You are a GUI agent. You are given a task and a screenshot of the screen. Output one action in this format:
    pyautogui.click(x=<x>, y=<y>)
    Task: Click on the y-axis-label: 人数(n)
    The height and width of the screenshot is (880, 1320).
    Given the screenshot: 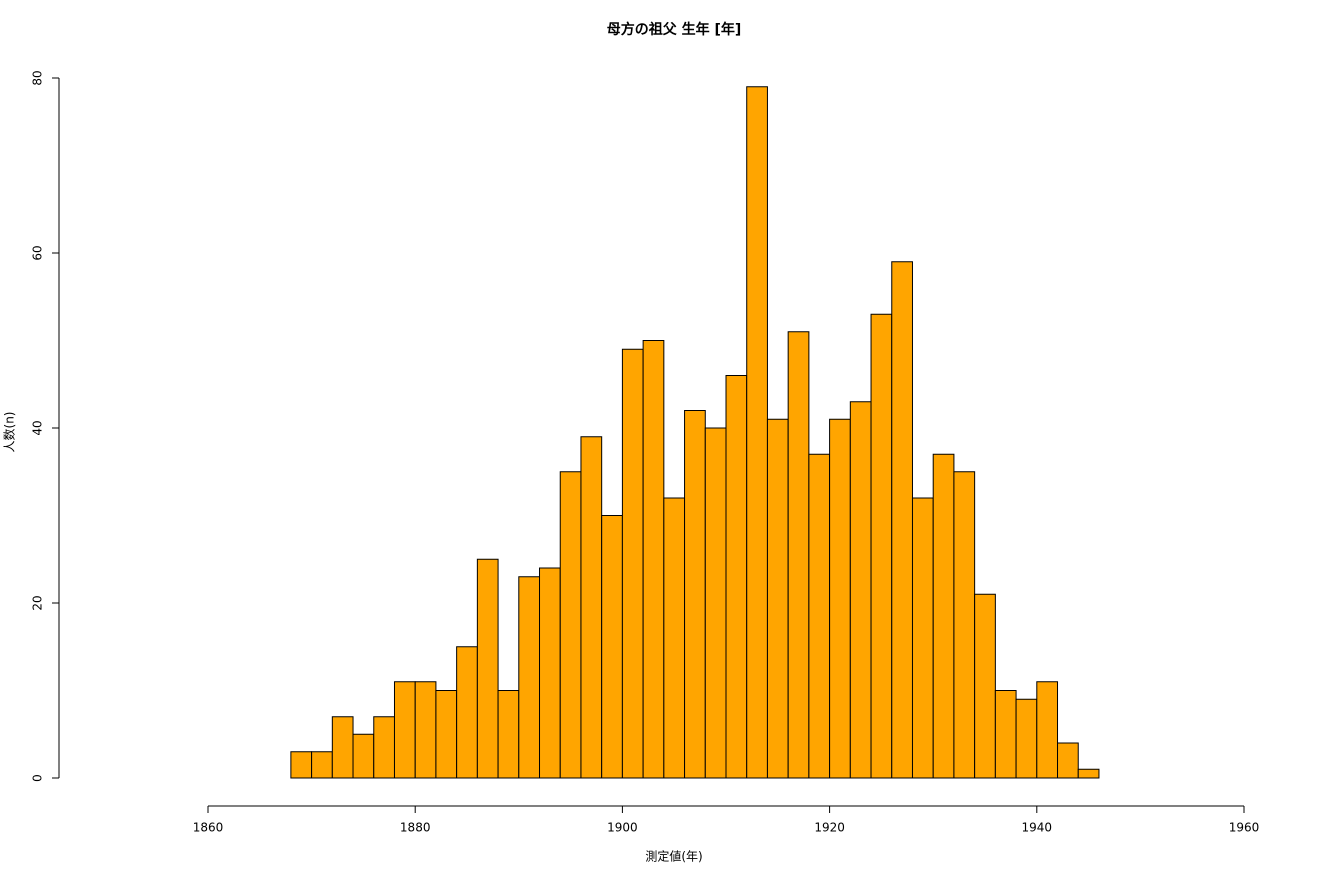 What is the action you would take?
    pyautogui.click(x=9, y=432)
    